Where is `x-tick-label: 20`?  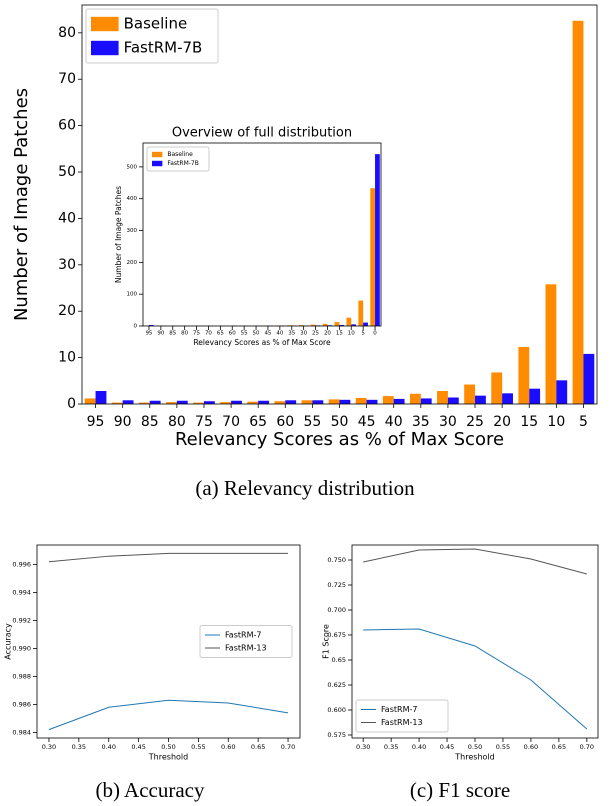
x-tick-label: 20 is located at coordinates (502, 422).